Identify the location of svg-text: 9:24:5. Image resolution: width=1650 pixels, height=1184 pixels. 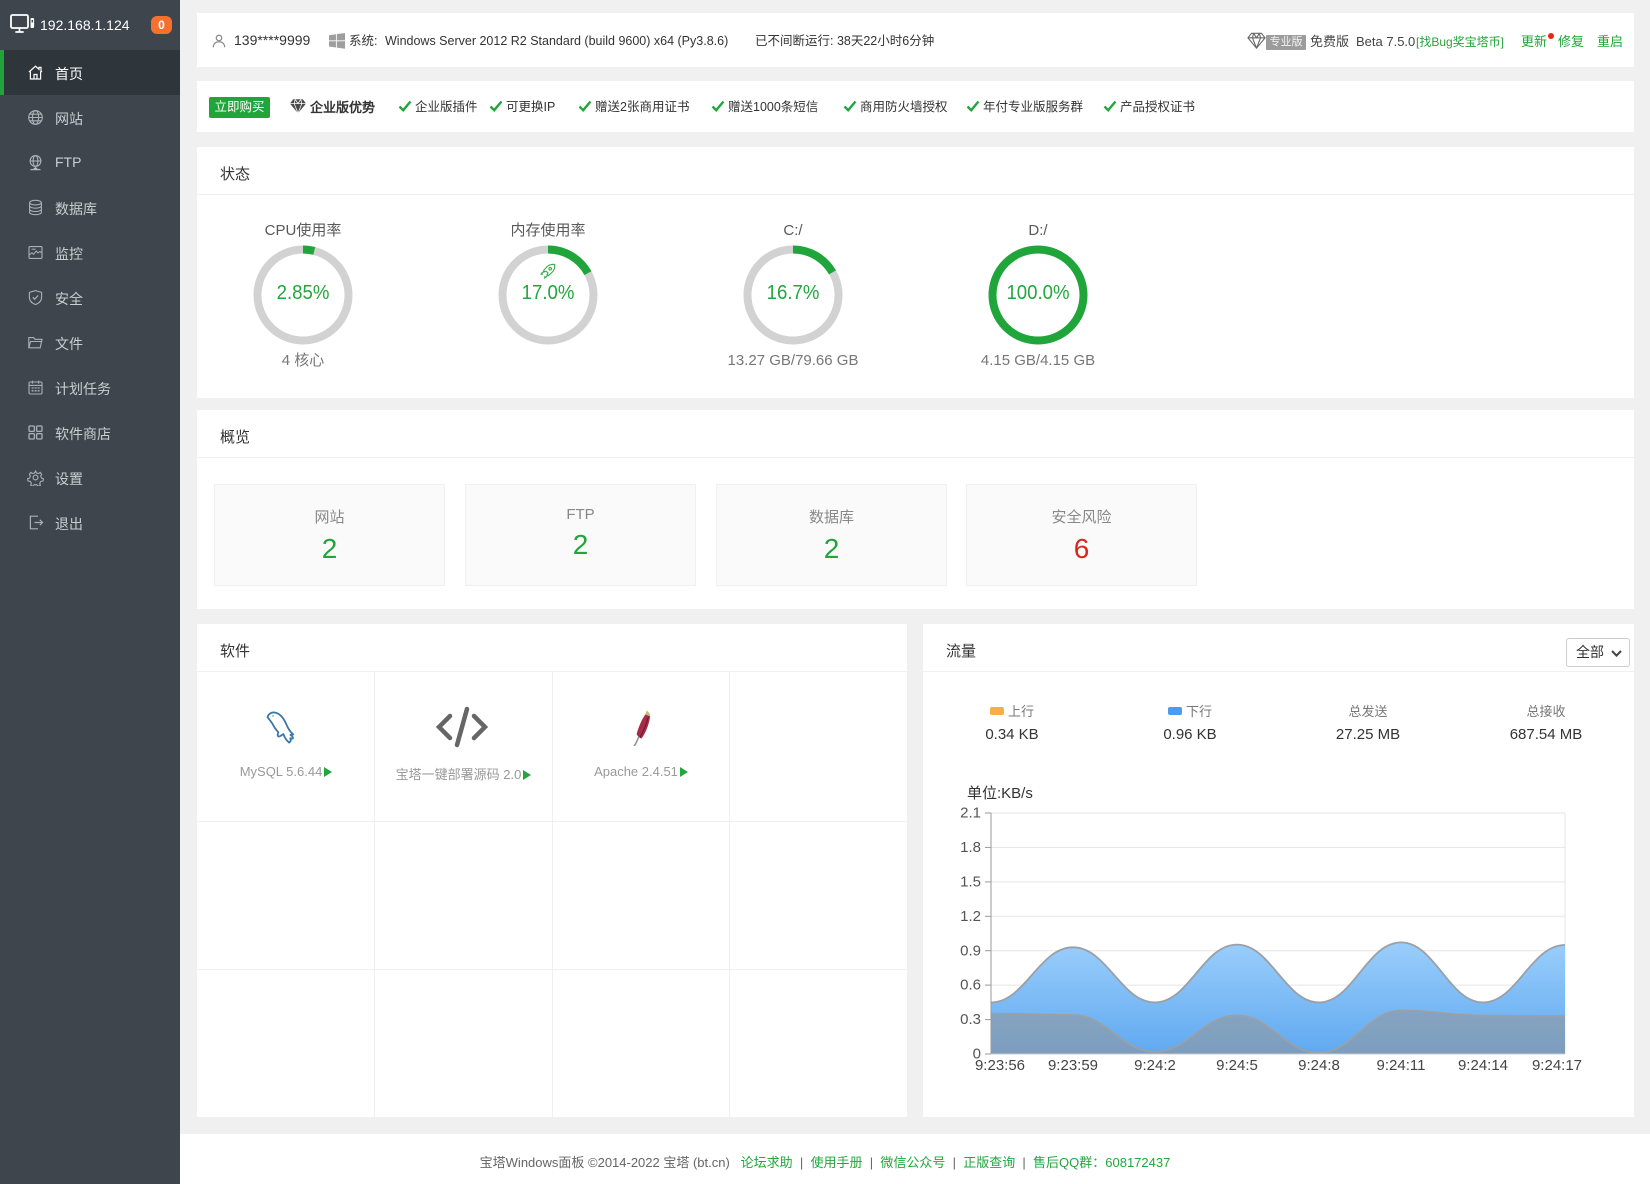
(1237, 1065).